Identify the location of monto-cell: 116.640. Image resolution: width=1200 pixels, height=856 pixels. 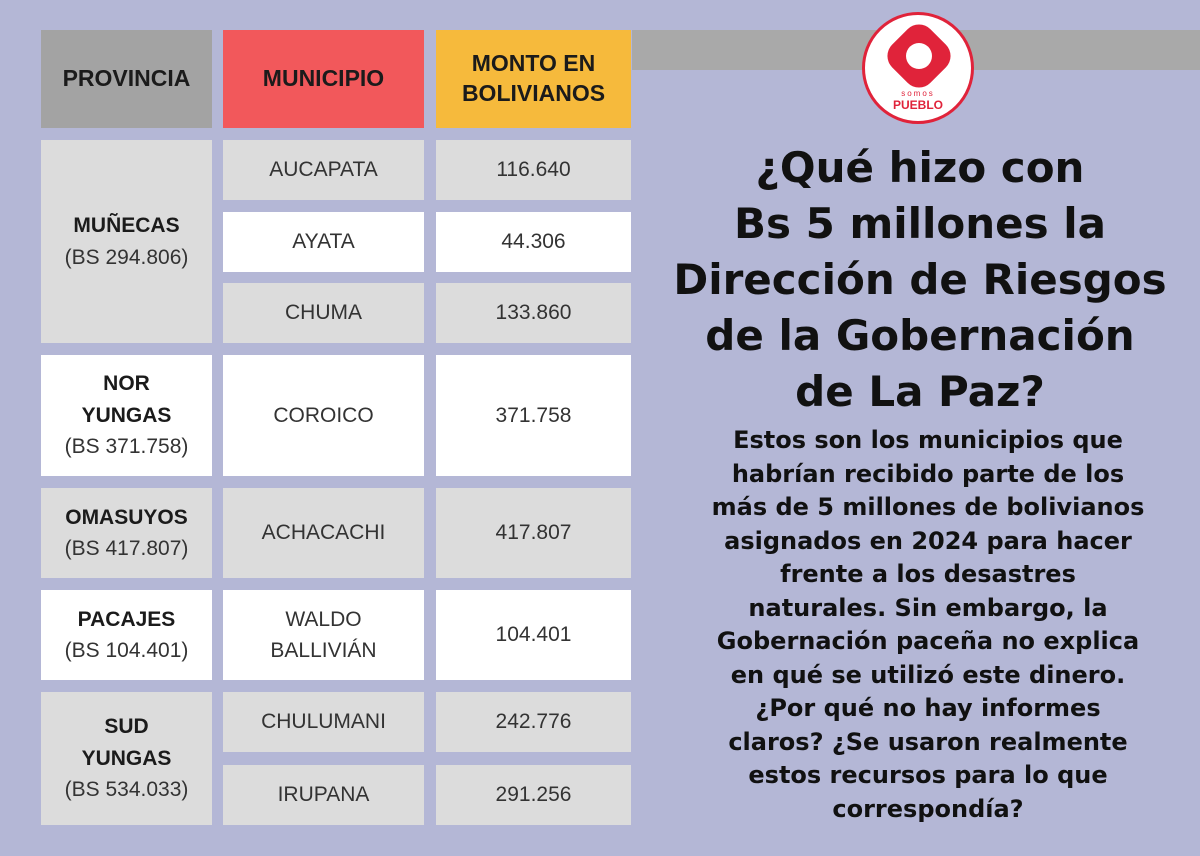
(533, 170).